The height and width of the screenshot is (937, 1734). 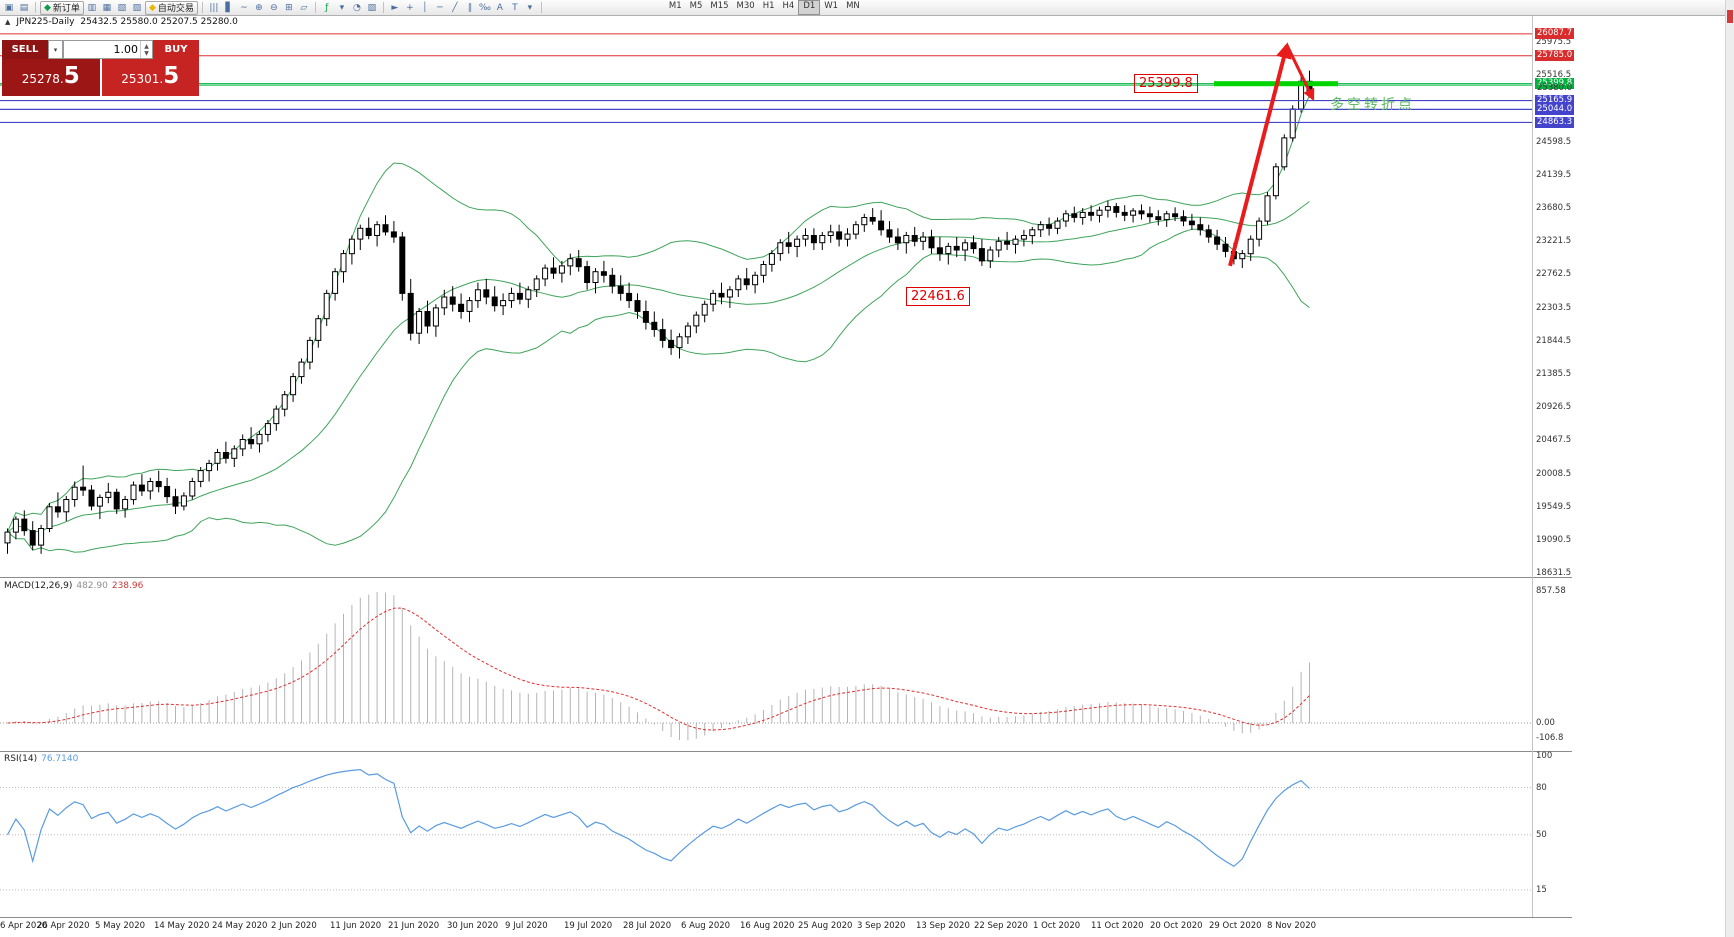 What do you see at coordinates (42, 79) in the screenshot?
I see `sell-price-main: 25278.` at bounding box center [42, 79].